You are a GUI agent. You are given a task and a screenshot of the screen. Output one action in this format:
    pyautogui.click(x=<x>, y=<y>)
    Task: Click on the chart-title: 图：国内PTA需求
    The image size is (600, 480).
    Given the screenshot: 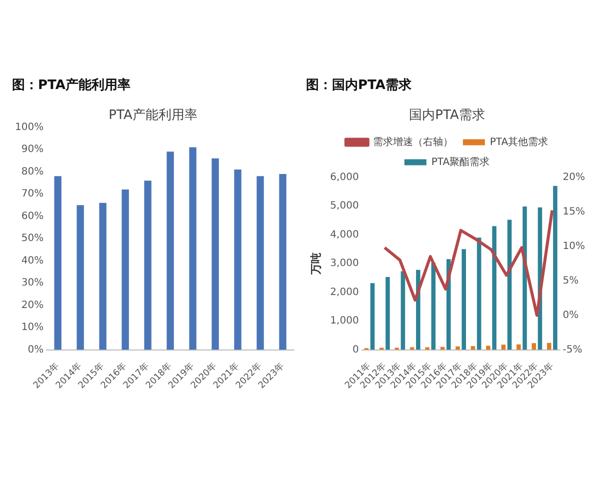 What is the action you would take?
    pyautogui.click(x=359, y=85)
    